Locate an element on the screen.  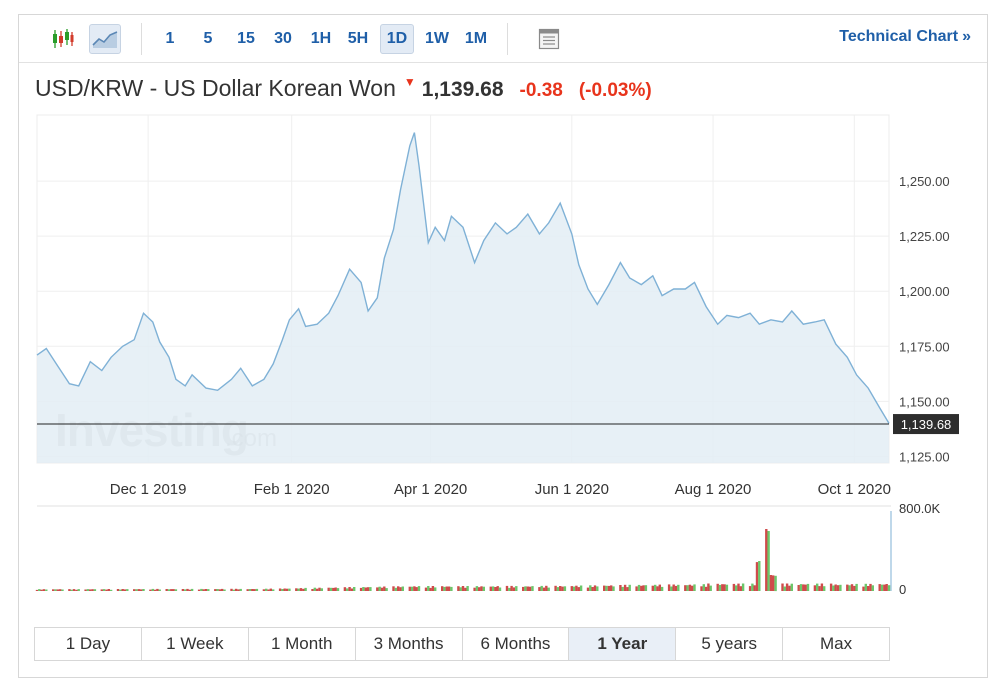
range-1-week: 1 Week is located at coordinates (195, 644).